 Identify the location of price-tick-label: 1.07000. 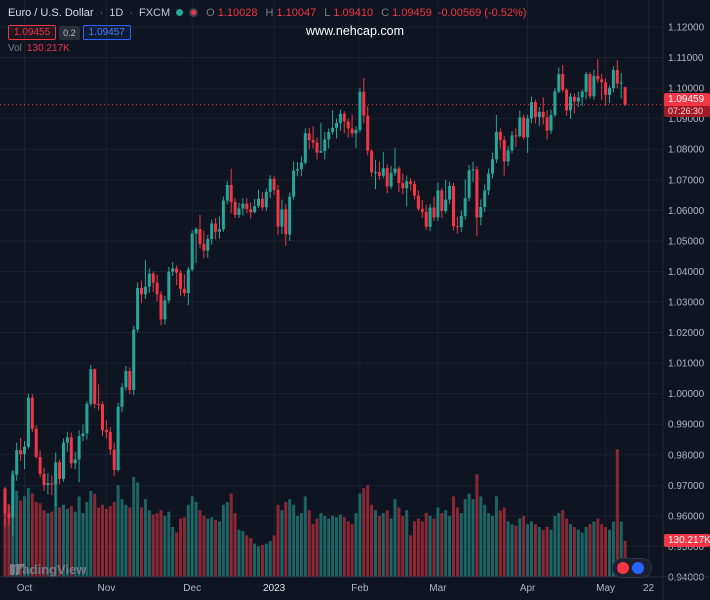
(686, 180).